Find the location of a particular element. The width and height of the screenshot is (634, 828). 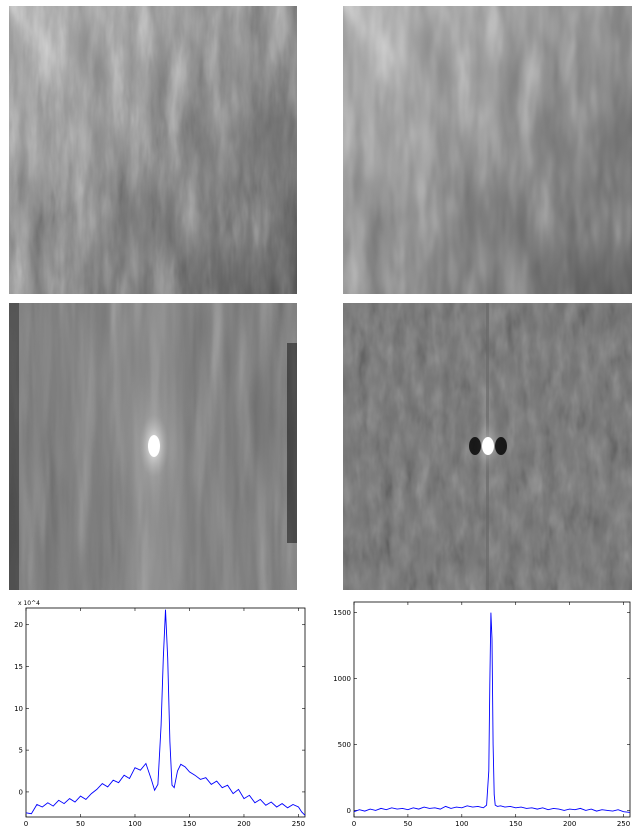

left-plot-x-tick-label: 250 is located at coordinates (298, 824).